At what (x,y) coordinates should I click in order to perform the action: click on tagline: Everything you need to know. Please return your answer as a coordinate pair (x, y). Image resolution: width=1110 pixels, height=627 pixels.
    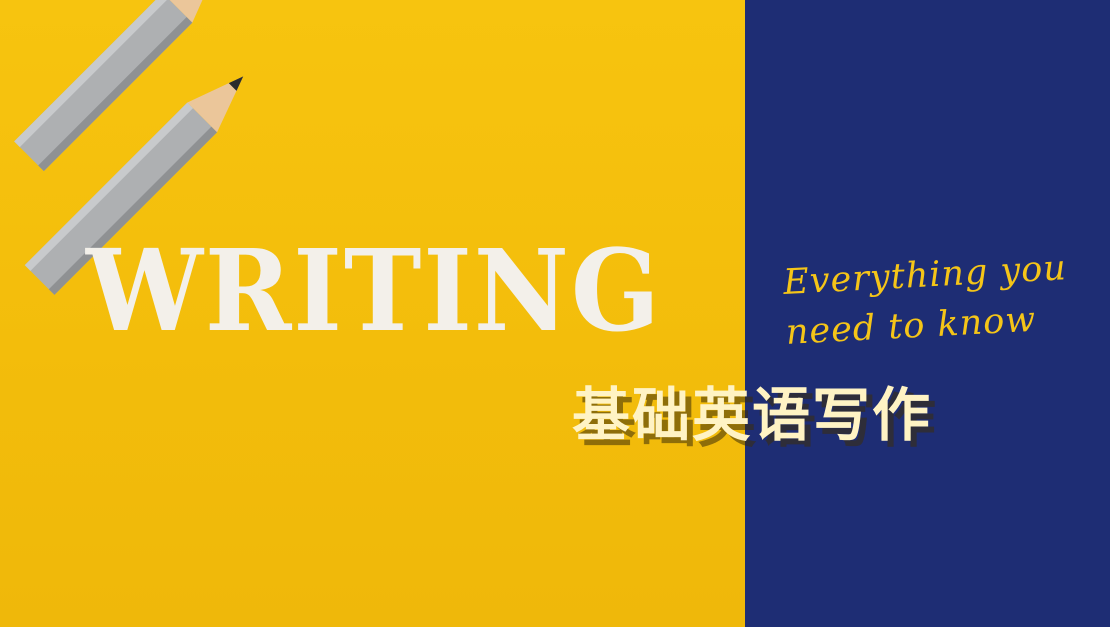
    Looking at the image, I should click on (934, 300).